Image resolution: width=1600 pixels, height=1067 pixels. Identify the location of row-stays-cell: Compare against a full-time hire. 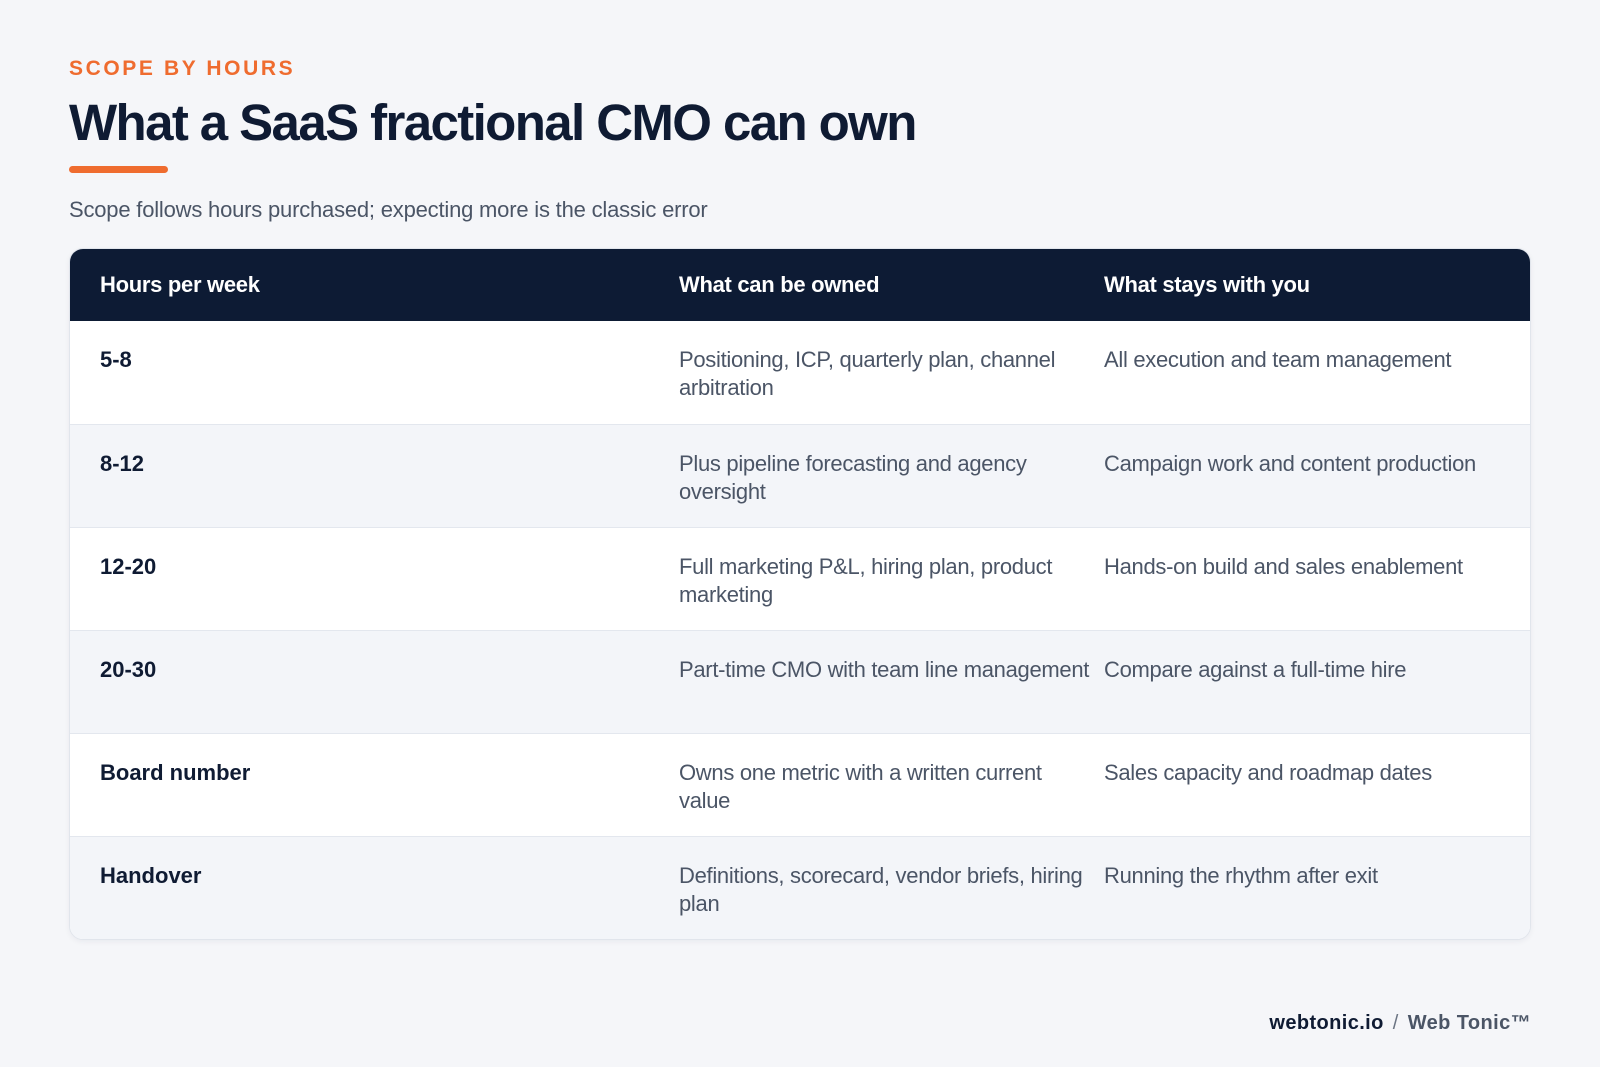
(1255, 669).